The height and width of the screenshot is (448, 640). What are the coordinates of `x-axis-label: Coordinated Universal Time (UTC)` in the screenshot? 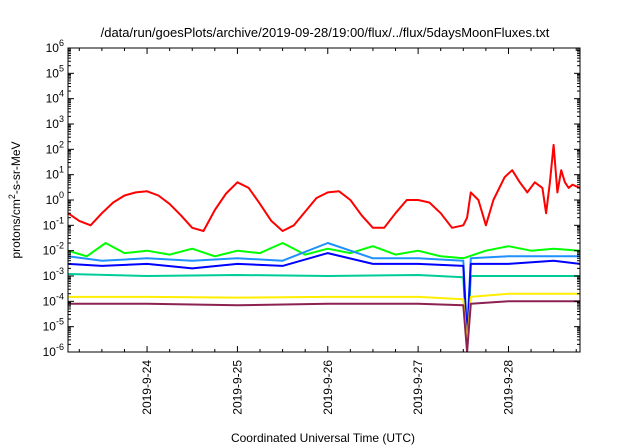 It's located at (323, 438).